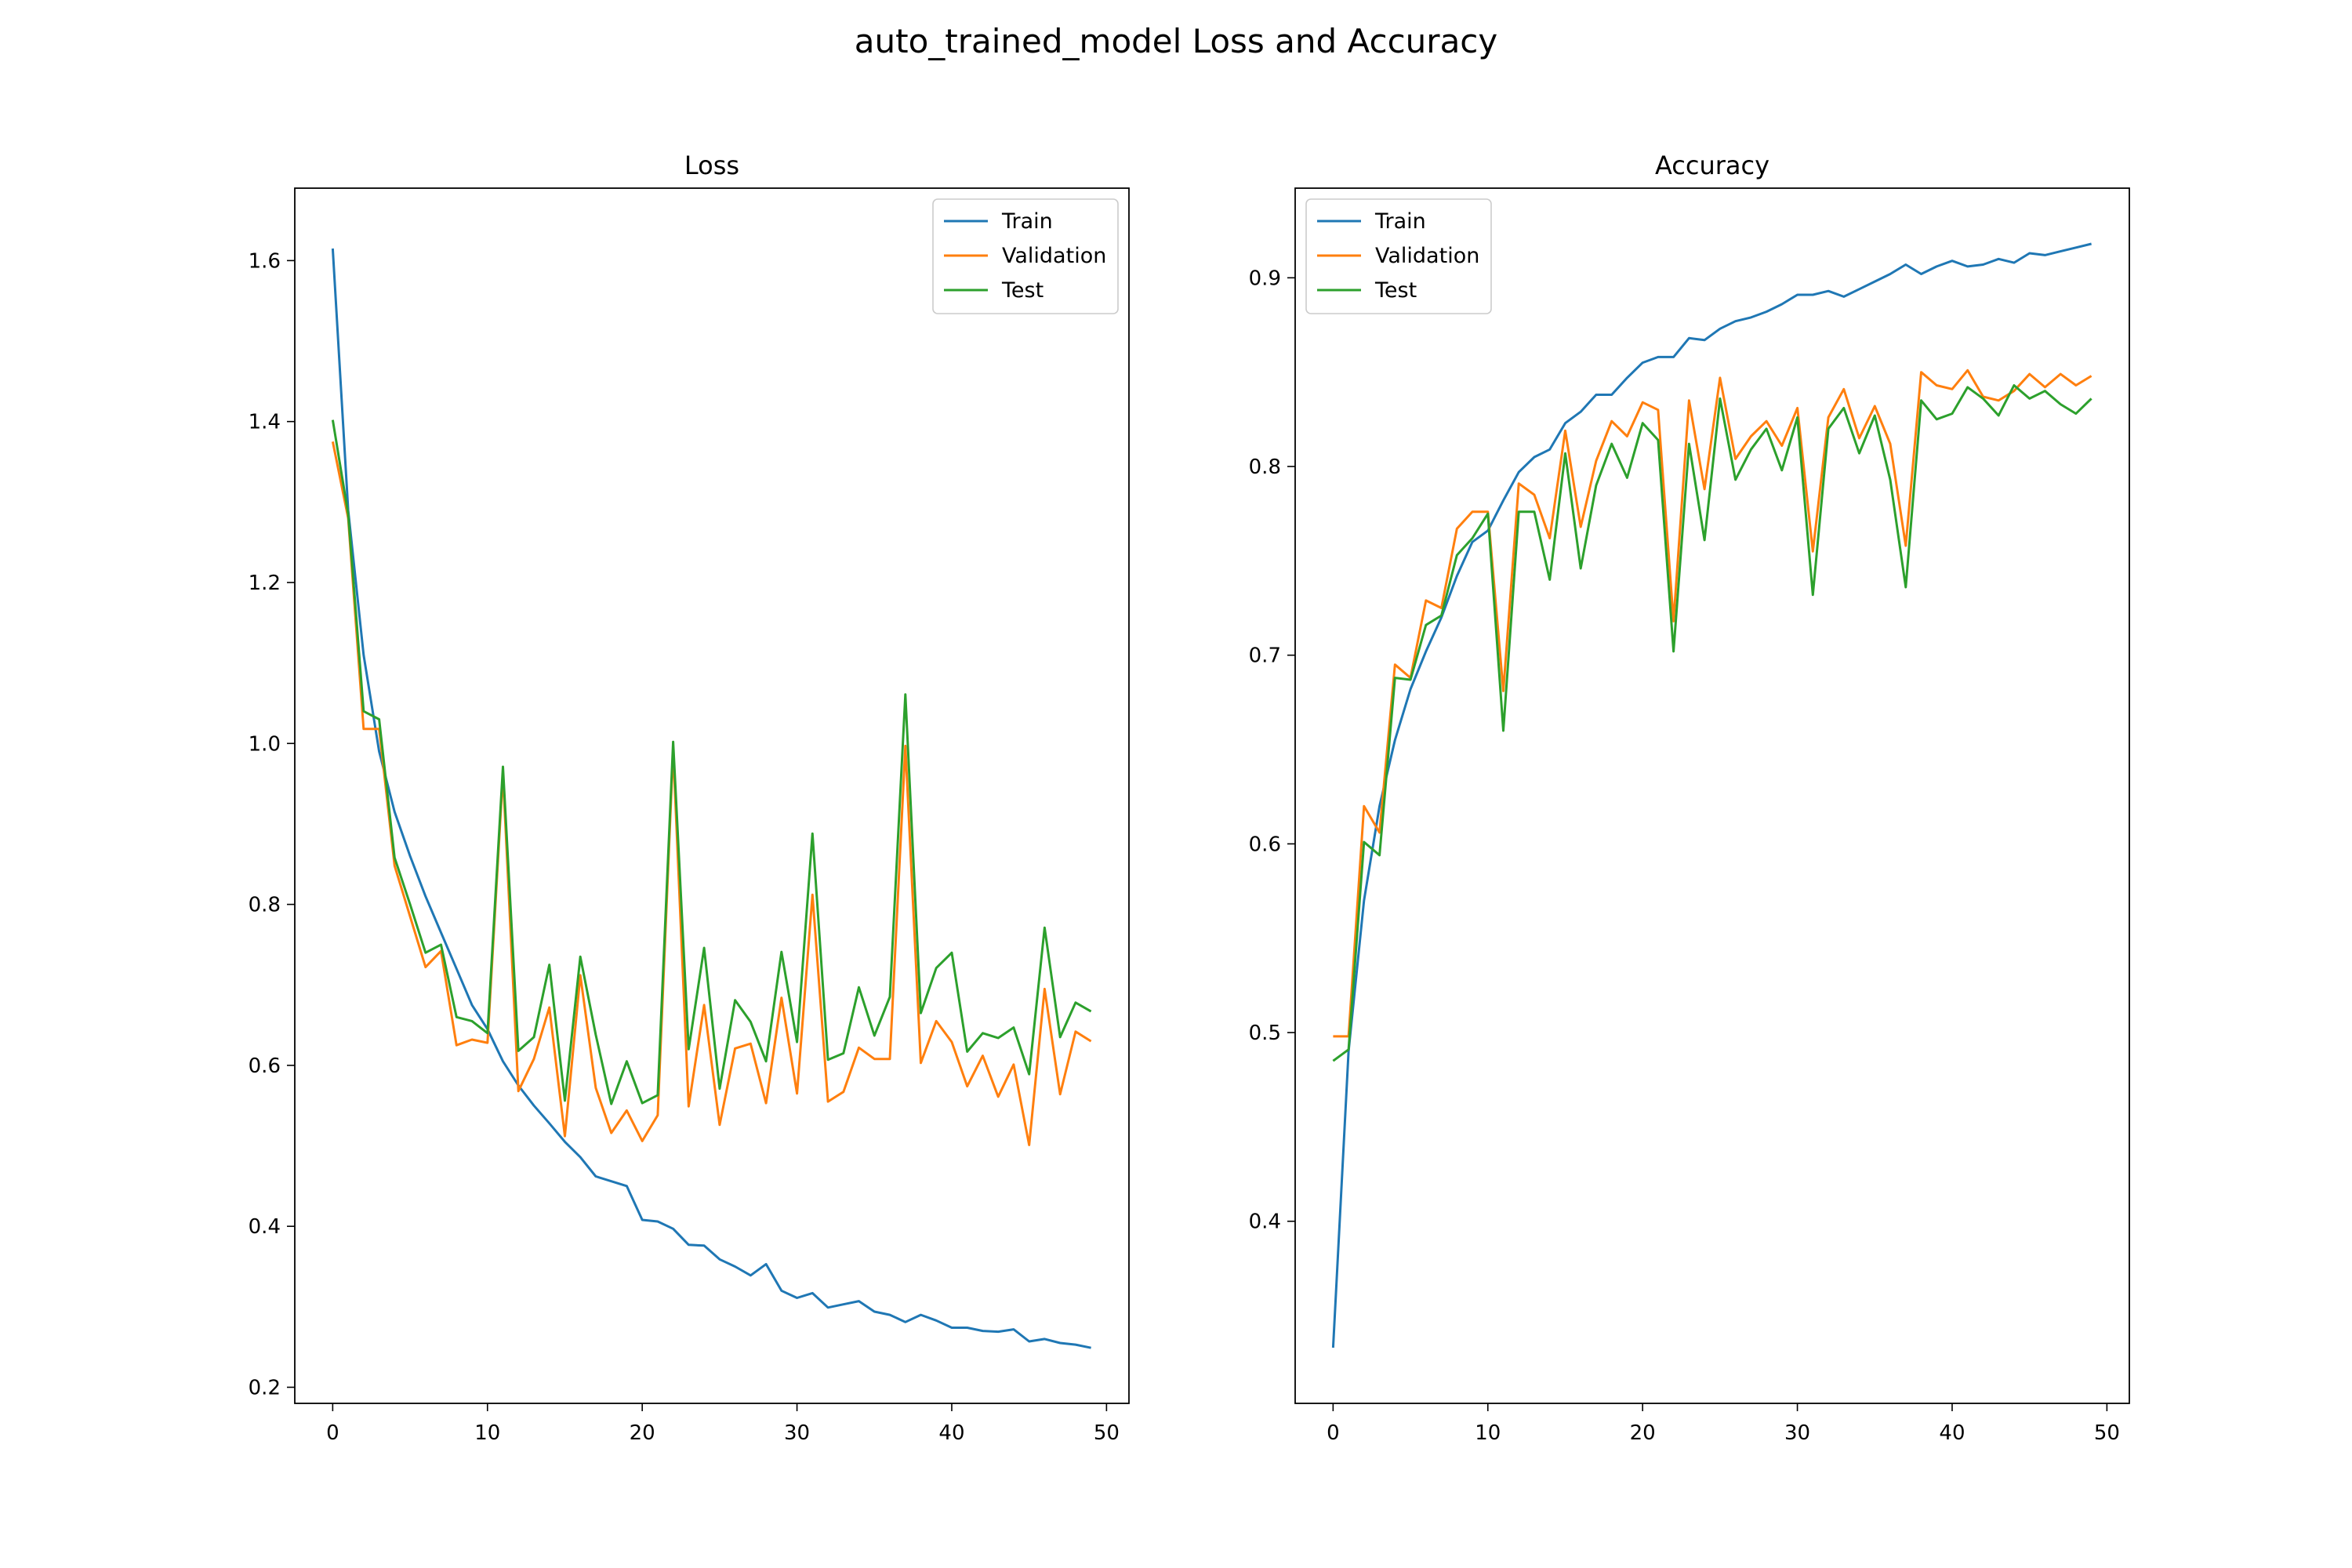 Image resolution: width=2352 pixels, height=1568 pixels. What do you see at coordinates (711, 165) in the screenshot?
I see `plot-title: Loss` at bounding box center [711, 165].